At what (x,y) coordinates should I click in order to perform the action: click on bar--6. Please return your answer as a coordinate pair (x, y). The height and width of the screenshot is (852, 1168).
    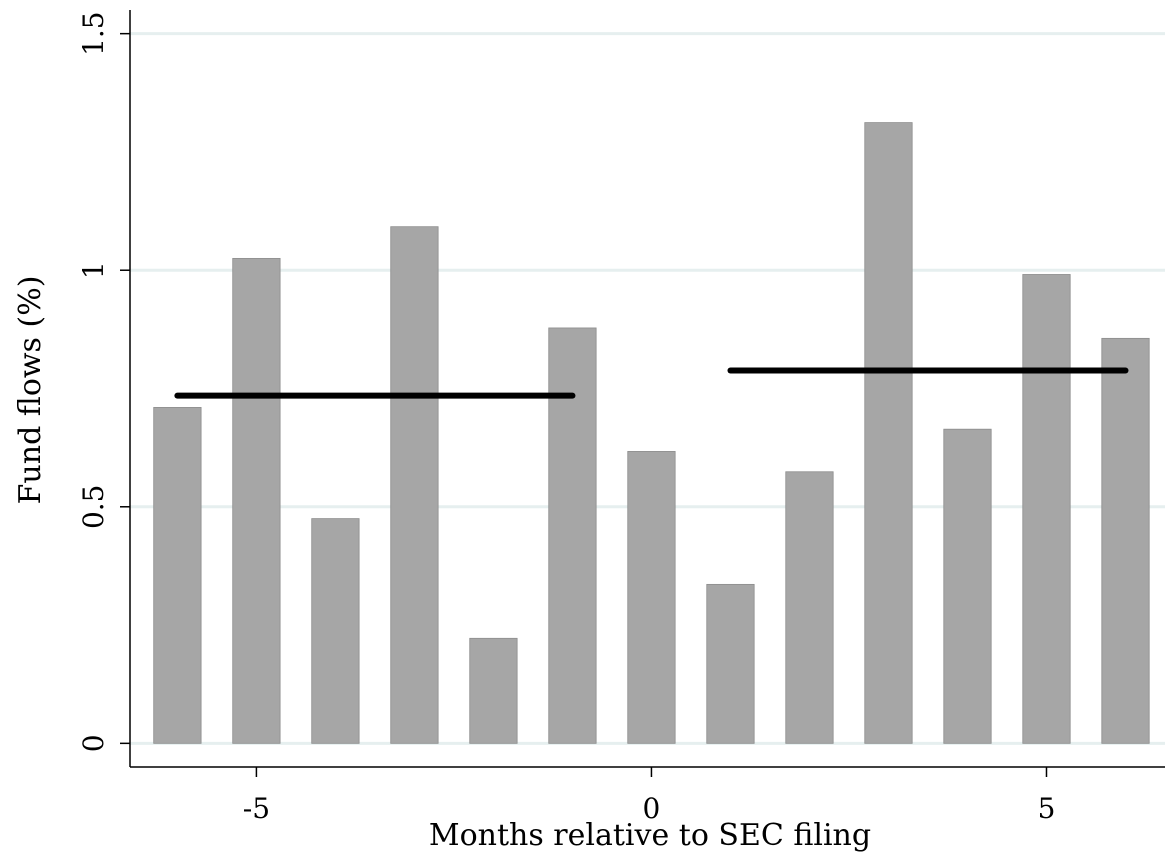
    Looking at the image, I should click on (177, 575).